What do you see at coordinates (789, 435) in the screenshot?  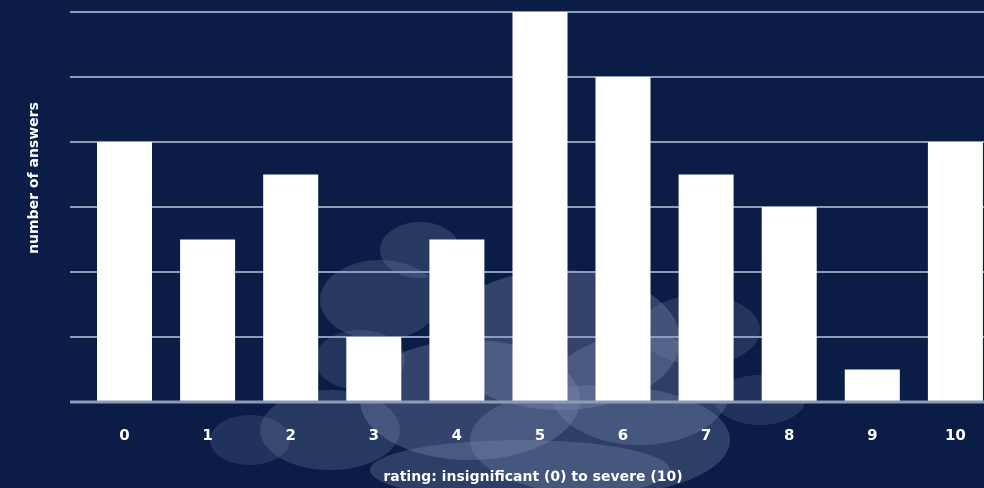 I see `x-tick-label: 8` at bounding box center [789, 435].